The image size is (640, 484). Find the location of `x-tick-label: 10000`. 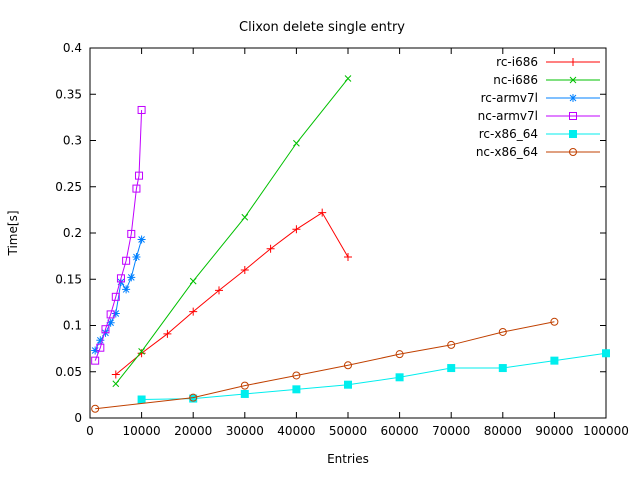

x-tick-label: 10000 is located at coordinates (142, 431).